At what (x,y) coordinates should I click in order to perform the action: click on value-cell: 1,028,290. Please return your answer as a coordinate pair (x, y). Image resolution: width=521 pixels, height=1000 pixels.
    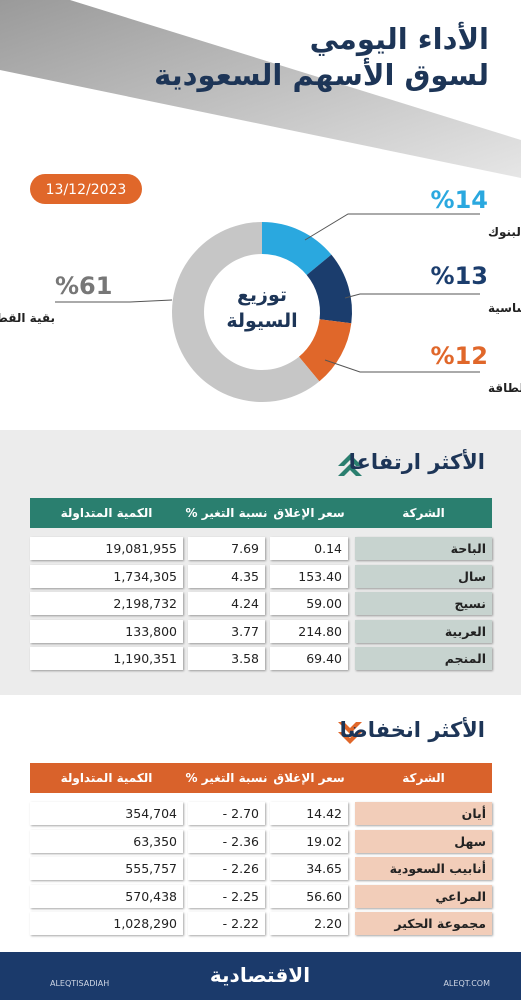
    Looking at the image, I should click on (106, 923).